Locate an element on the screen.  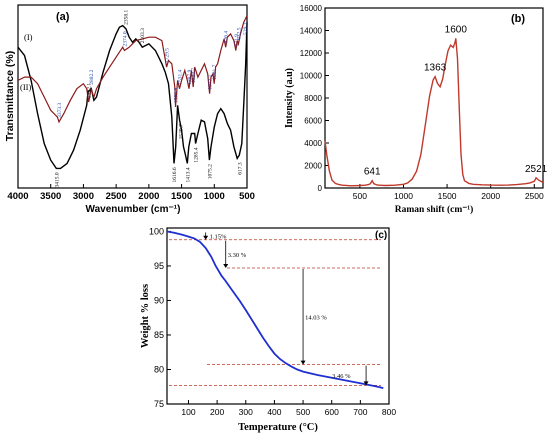
raman-peak-label: 2521 is located at coordinates (536, 169).